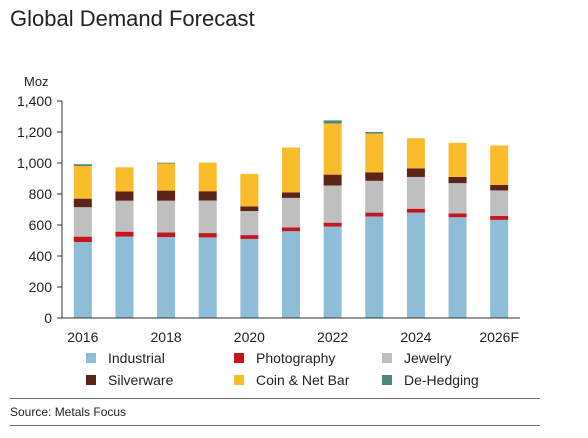 This screenshot has height=438, width=588. What do you see at coordinates (41, 194) in the screenshot?
I see `y-tick-label: 800` at bounding box center [41, 194].